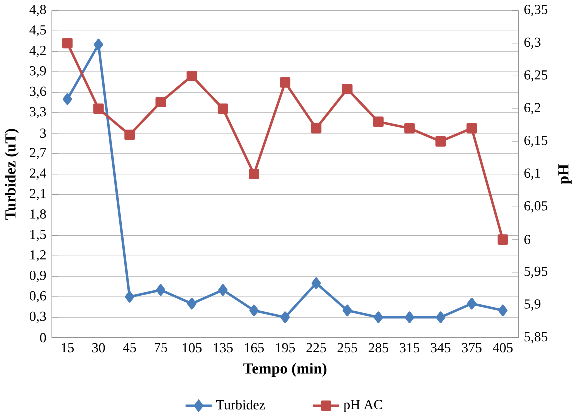 The image size is (577, 418). Describe the element at coordinates (316, 348) in the screenshot. I see `x-tick-label: 225` at that location.